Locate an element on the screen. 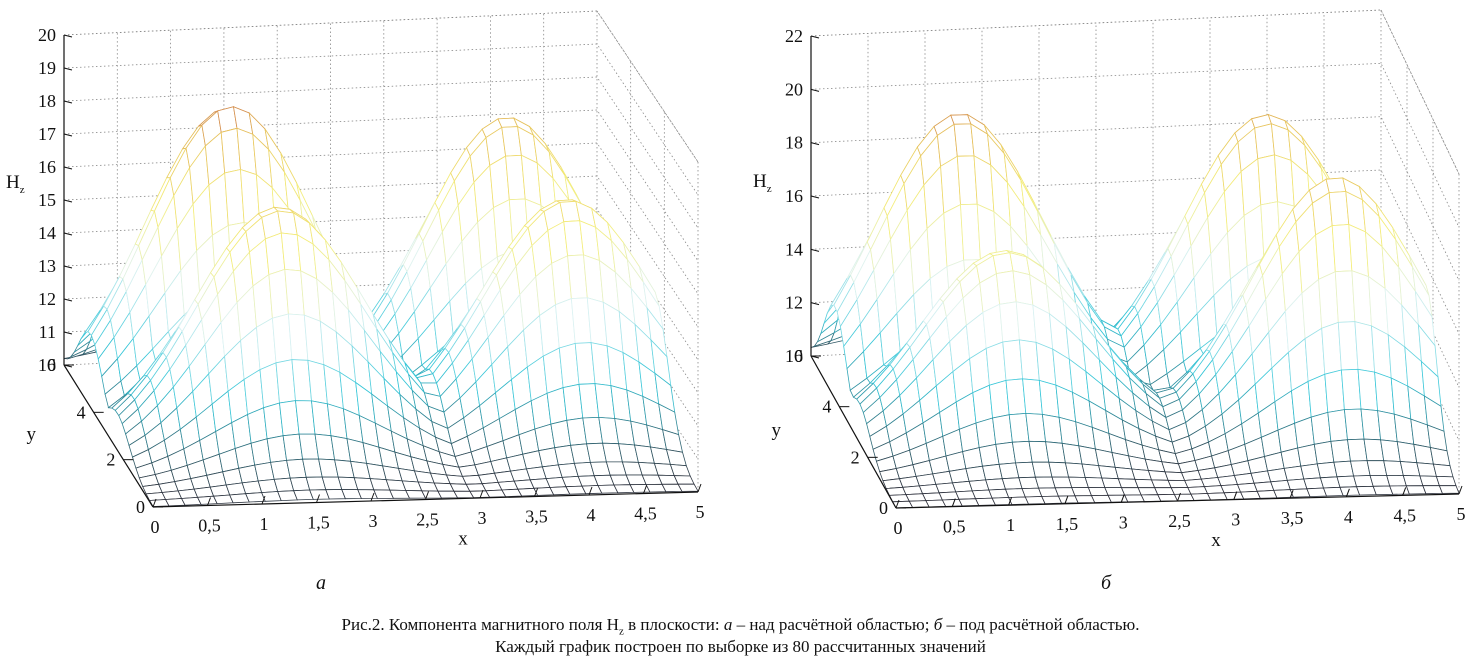 The height and width of the screenshot is (659, 1481). z-tick-label: 19 is located at coordinates (47, 68).